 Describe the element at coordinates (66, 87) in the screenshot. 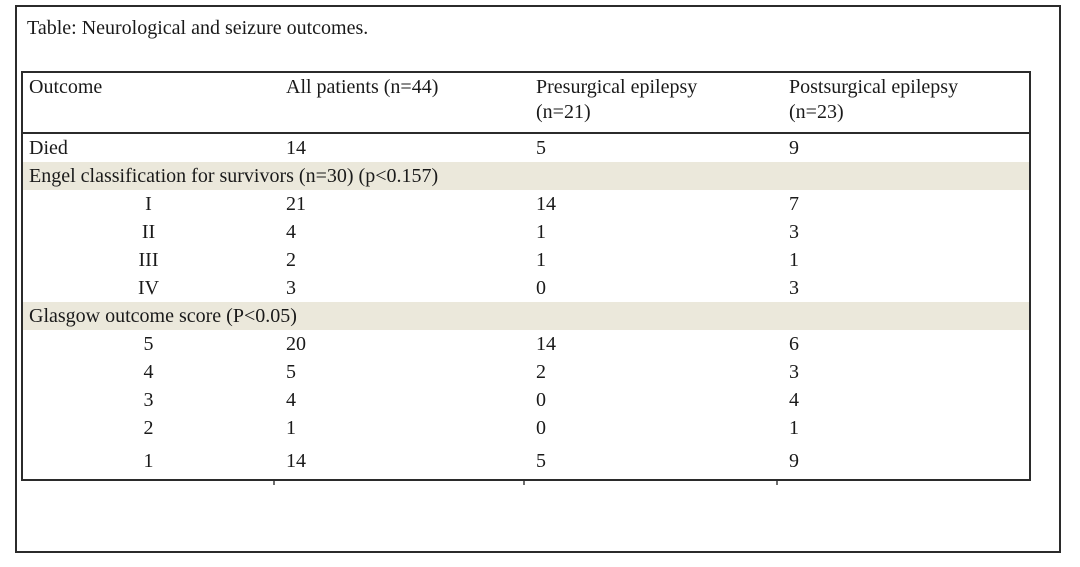

I see `header-line: Outcome` at that location.